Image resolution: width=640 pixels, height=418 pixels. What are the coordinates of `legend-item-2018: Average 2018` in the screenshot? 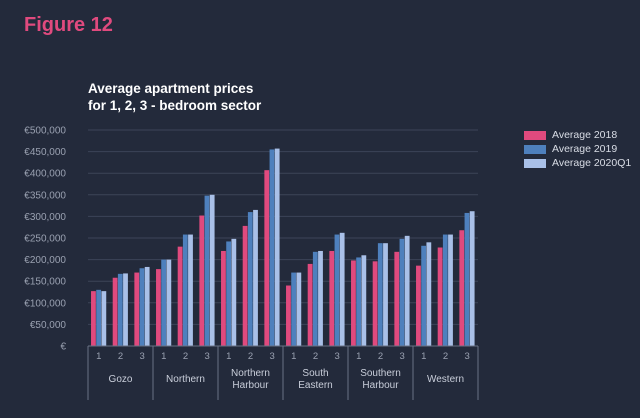 It's located at (577, 135).